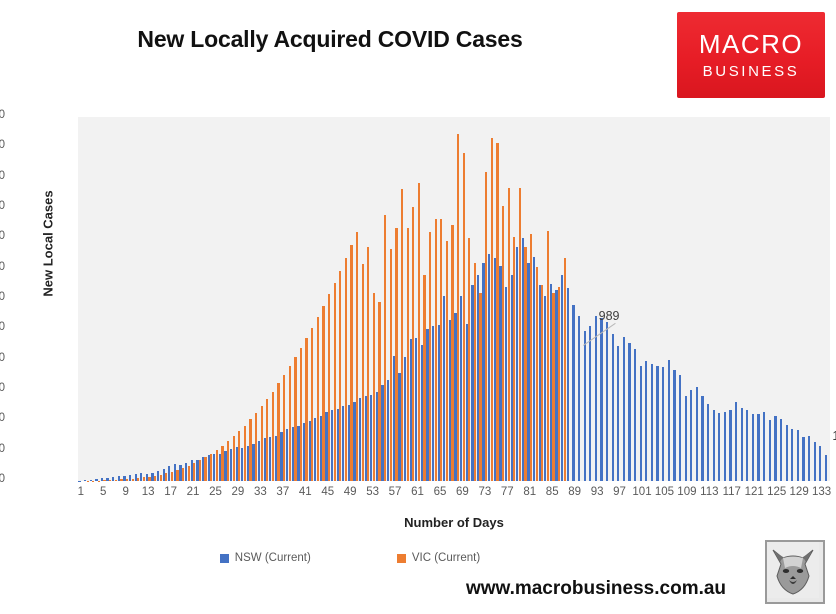 The width and height of the screenshot is (836, 614). I want to click on legend-item-nsw: NSW (Current), so click(265, 558).